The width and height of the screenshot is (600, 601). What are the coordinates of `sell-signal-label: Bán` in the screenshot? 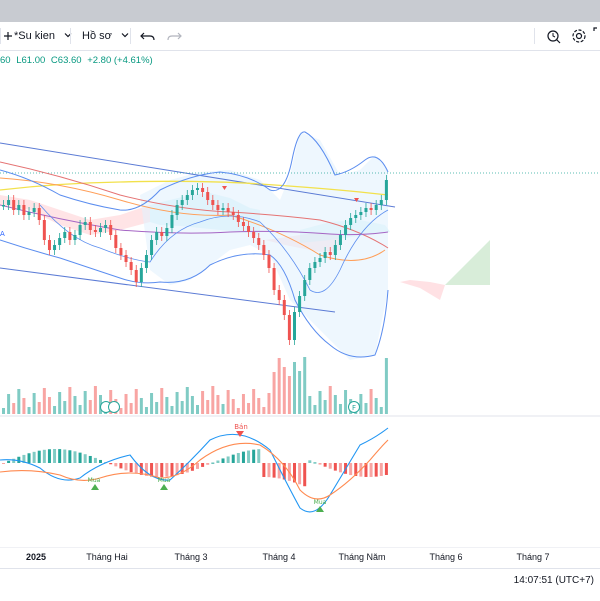 It's located at (241, 427).